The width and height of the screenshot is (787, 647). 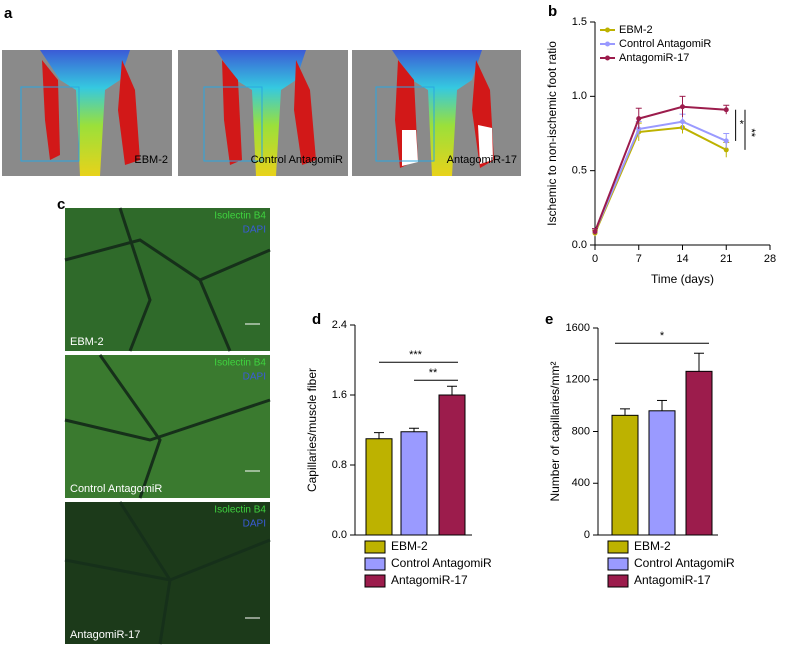 I want to click on panel-letter: d, so click(x=316, y=319).